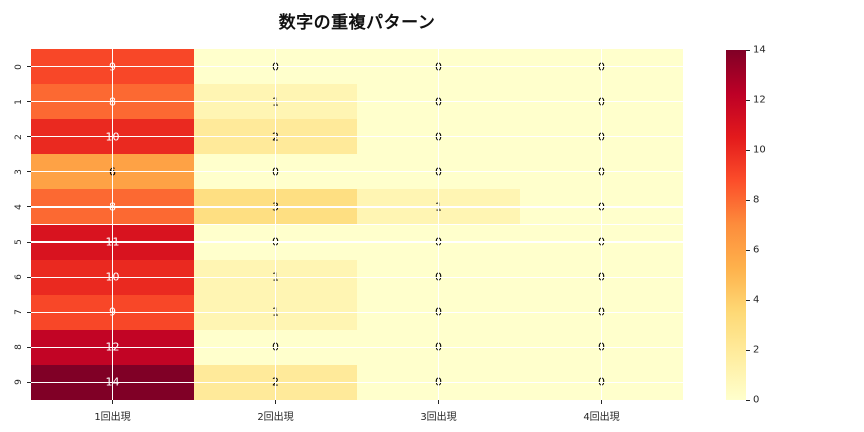 The width and height of the screenshot is (864, 432). I want to click on colorbar-tick-label: 4, so click(756, 300).